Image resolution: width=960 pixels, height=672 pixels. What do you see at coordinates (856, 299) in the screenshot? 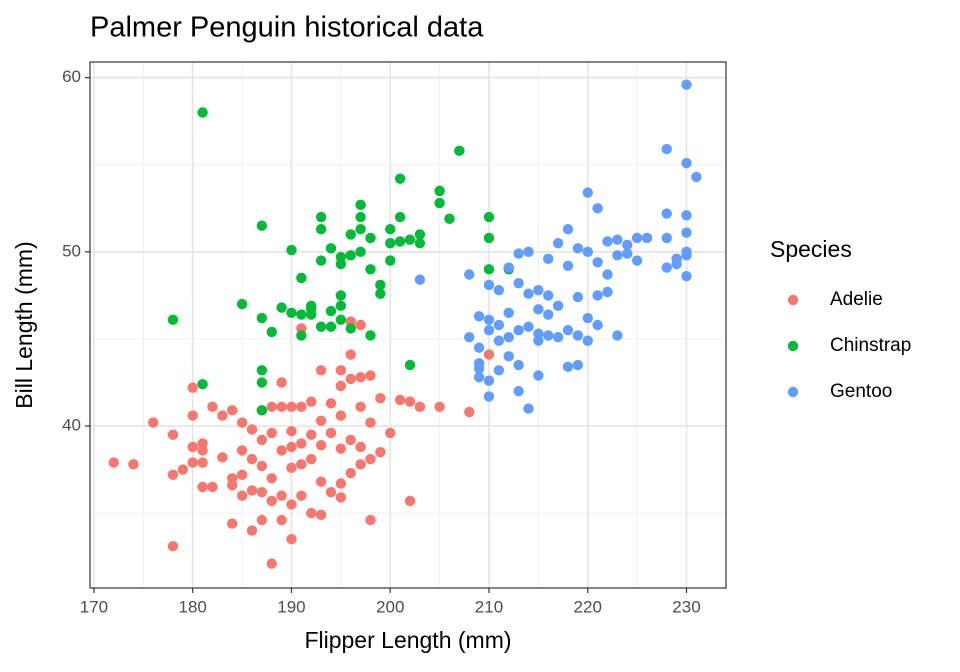
I see `legend-label: Adelie` at bounding box center [856, 299].